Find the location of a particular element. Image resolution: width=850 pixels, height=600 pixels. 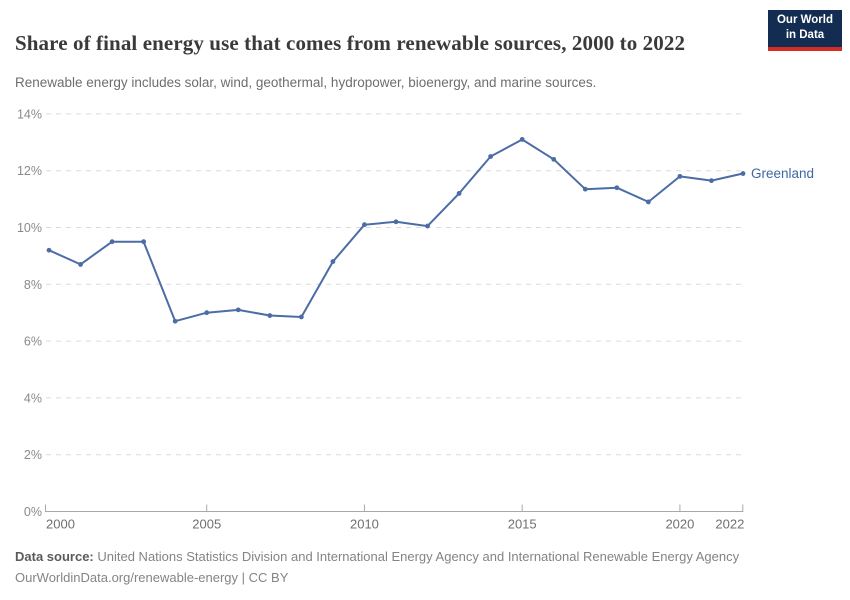

y-axis-tick-label: 6% is located at coordinates (33, 342).